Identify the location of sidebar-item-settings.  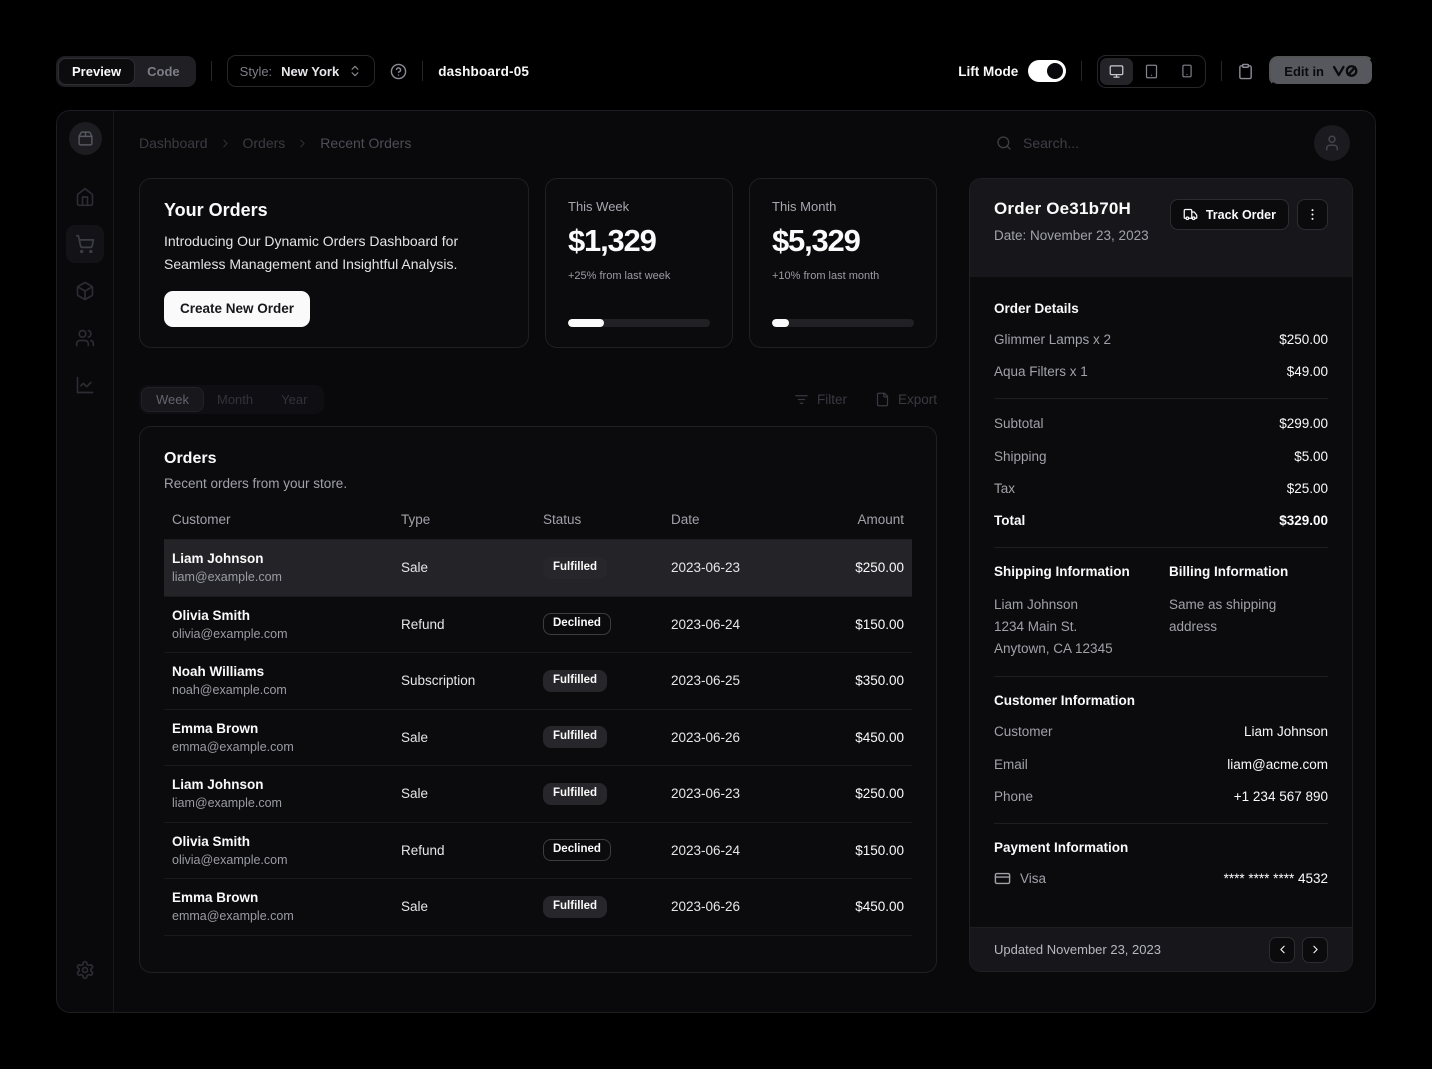
(85, 970).